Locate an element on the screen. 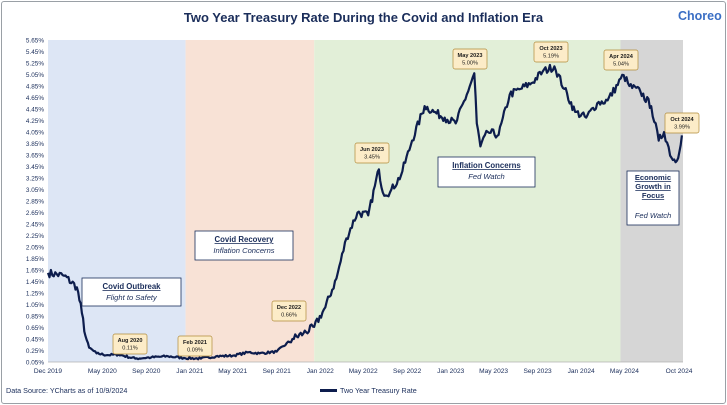 Image resolution: width=727 pixels, height=405 pixels. x-tick-label: May 2022 is located at coordinates (363, 371).